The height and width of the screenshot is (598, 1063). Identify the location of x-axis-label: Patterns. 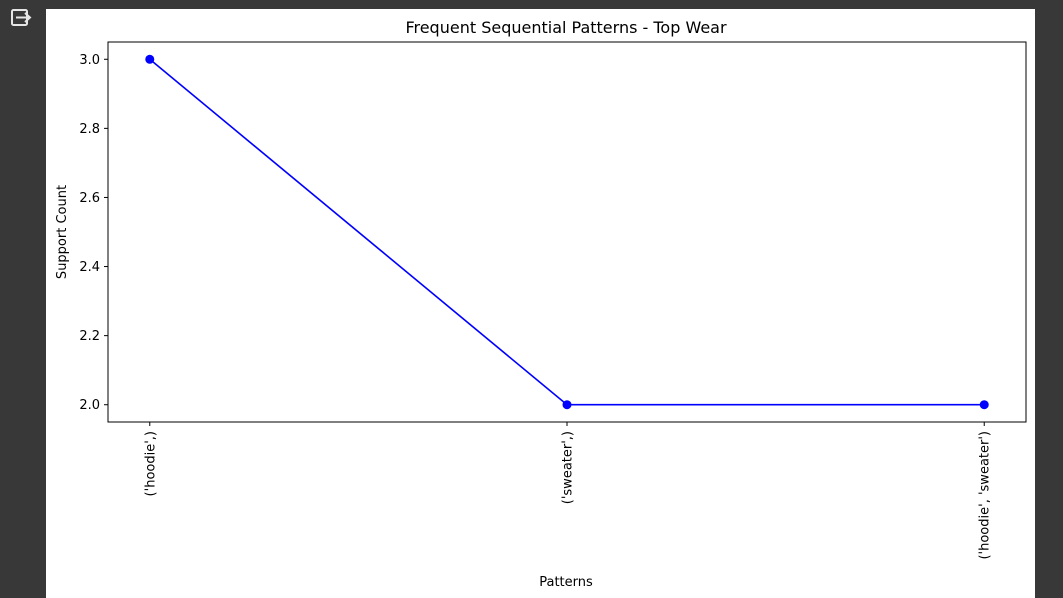
(566, 582).